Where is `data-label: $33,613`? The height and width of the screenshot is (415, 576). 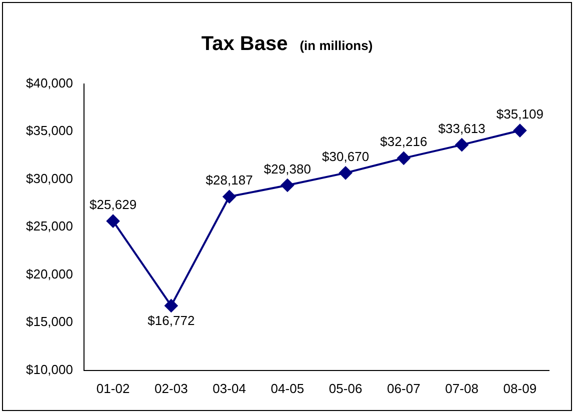
data-label: $33,613 is located at coordinates (462, 128).